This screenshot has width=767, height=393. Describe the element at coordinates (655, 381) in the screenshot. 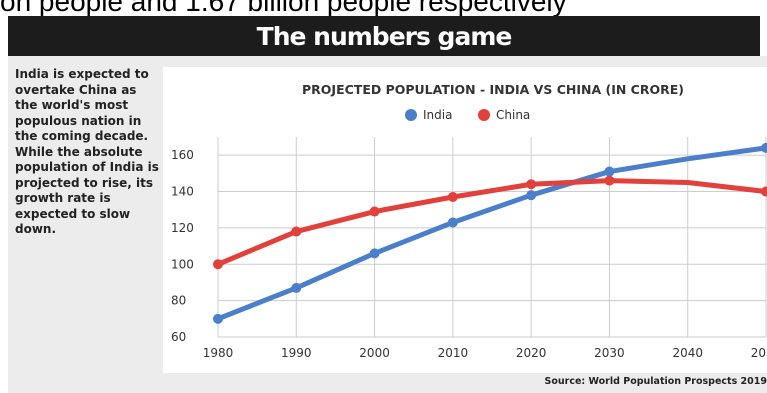

I see `source-note: Source: World Population Prospects 2019` at that location.